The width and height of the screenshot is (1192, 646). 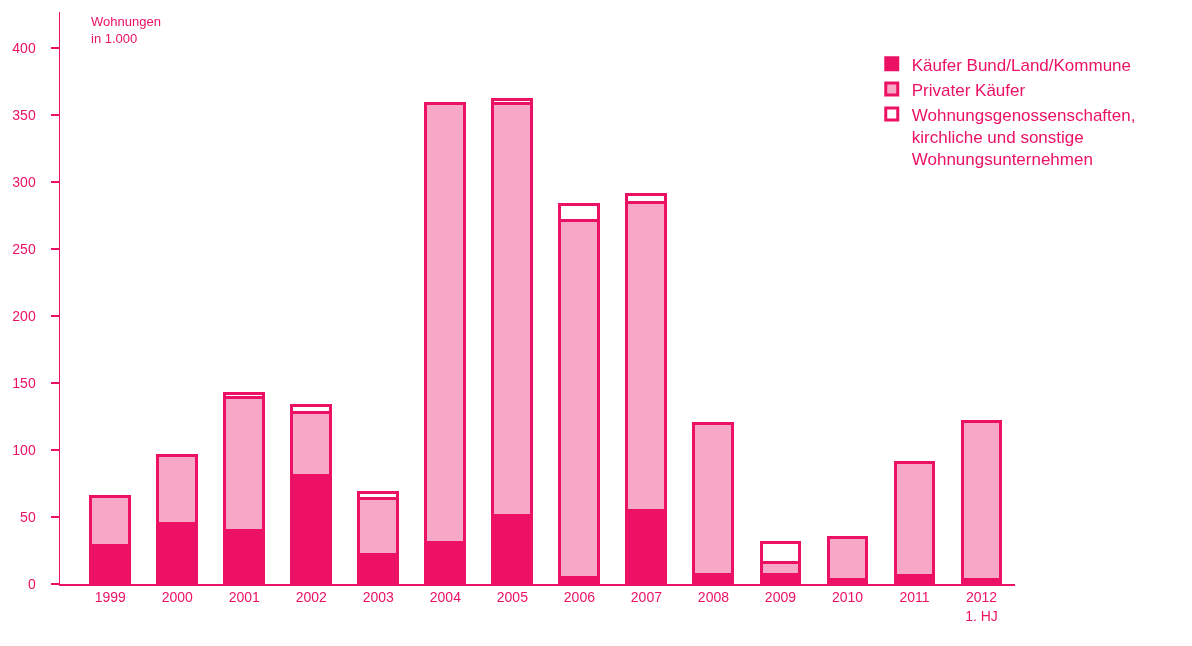 What do you see at coordinates (445, 597) in the screenshot?
I see `x-tick-label: 2004` at bounding box center [445, 597].